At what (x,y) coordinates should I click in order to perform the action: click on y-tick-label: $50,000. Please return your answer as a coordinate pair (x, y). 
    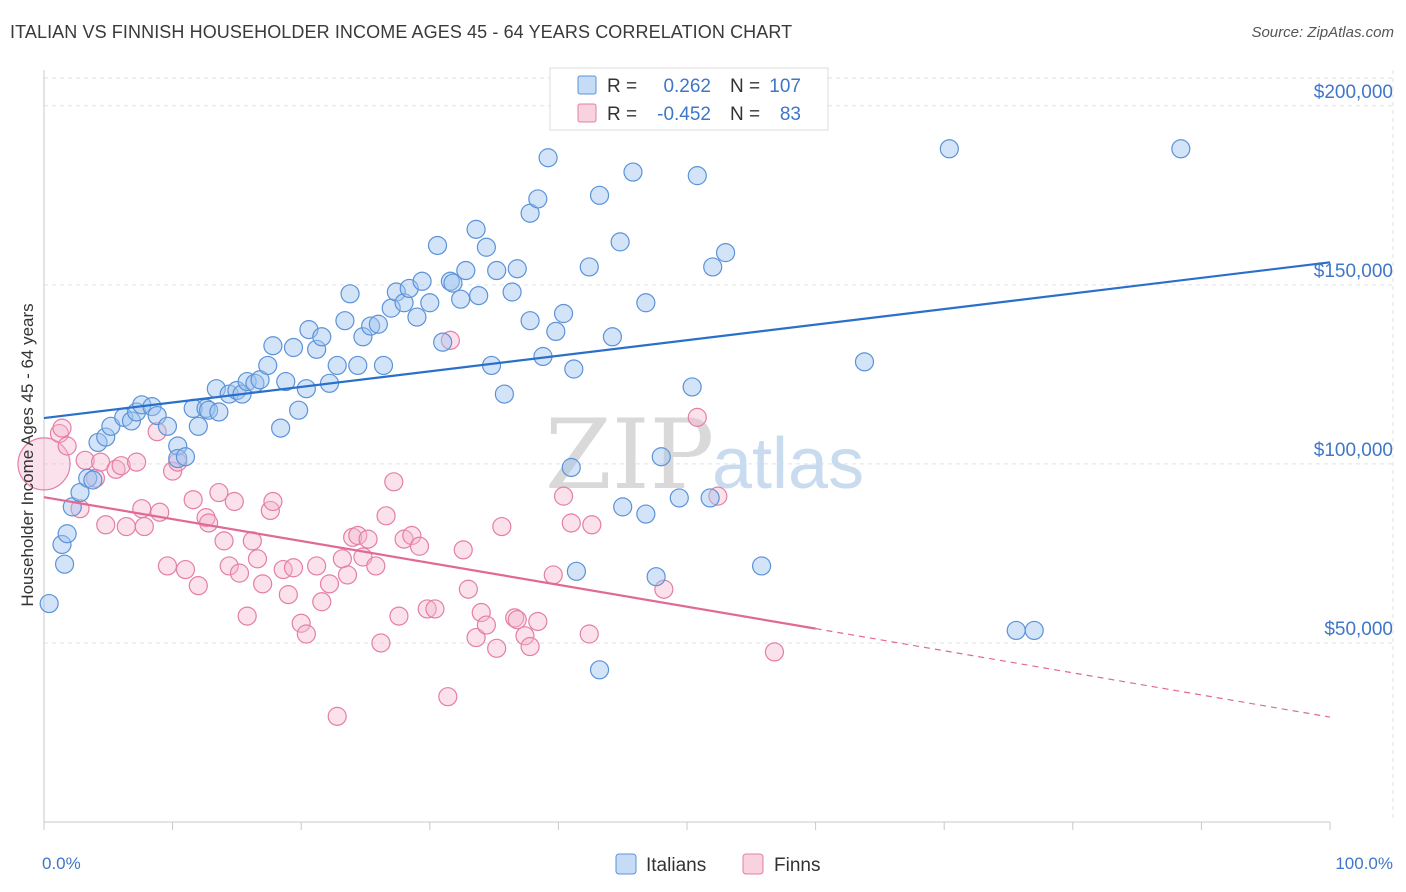
    Looking at the image, I should click on (1358, 629).